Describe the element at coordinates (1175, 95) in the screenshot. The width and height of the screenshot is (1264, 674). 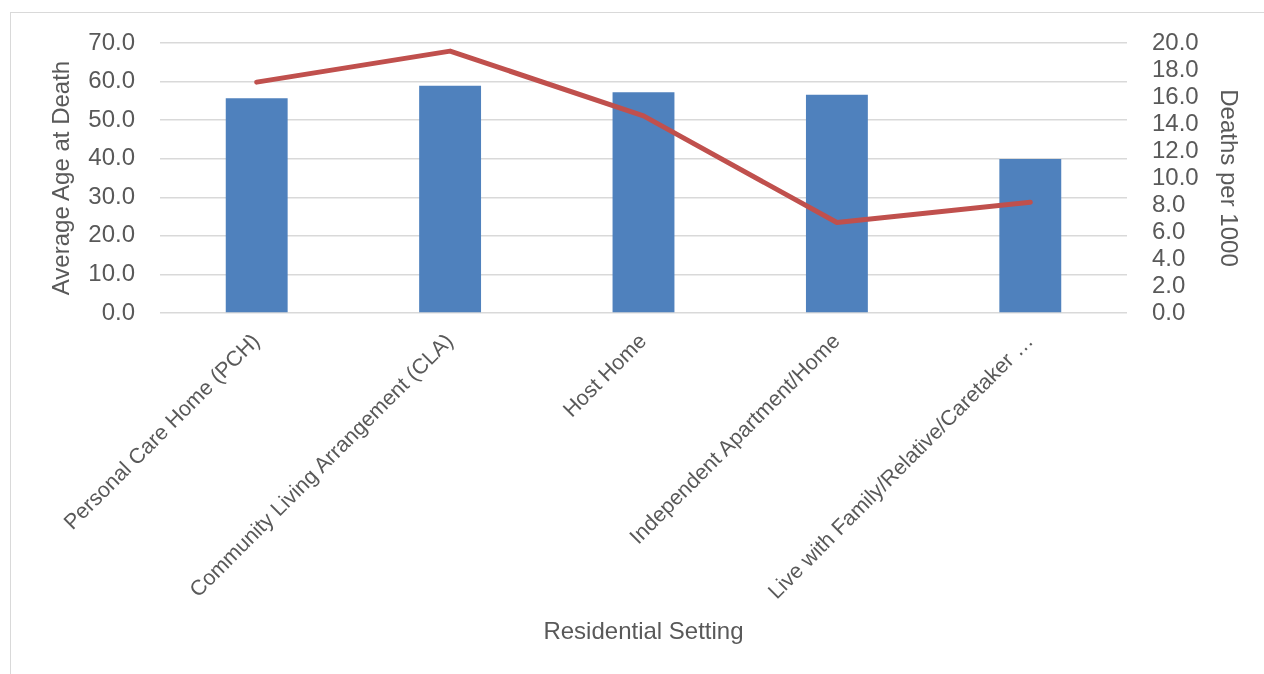
I see `y2-tick-label: 16.0` at that location.